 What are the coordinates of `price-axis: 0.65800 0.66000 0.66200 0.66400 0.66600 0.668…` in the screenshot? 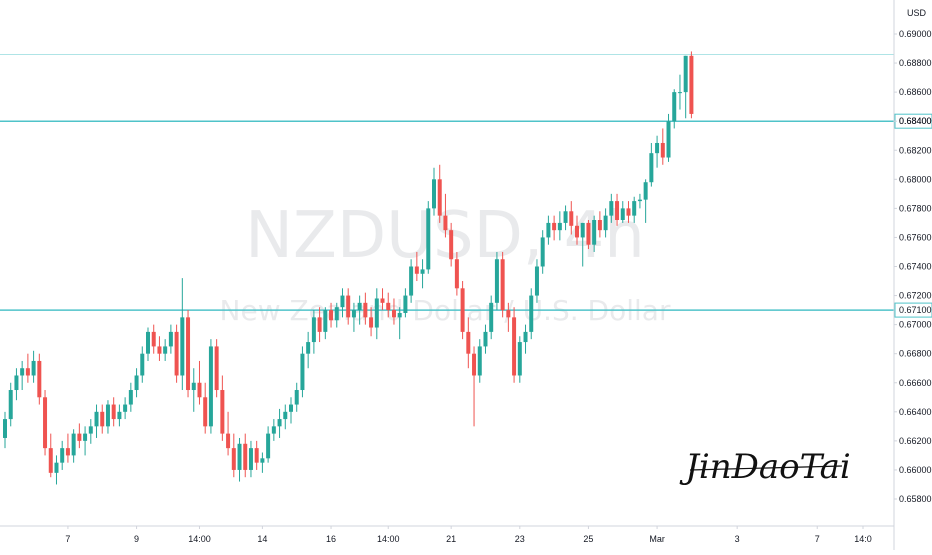 It's located at (913, 266).